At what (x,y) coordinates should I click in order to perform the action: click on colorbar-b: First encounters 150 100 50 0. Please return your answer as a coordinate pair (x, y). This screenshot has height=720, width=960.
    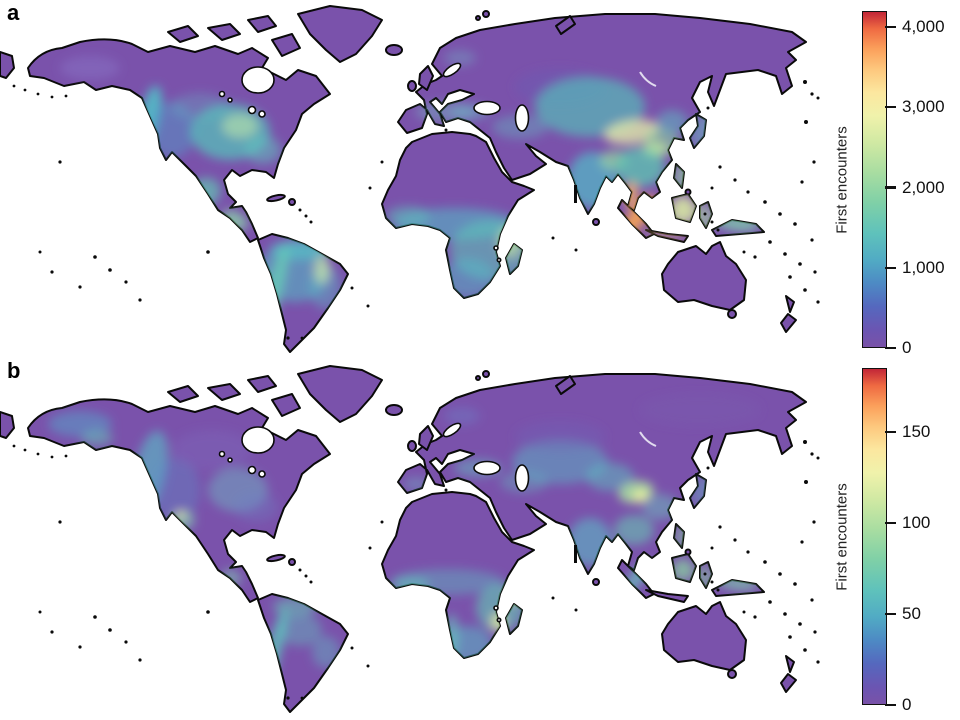
    Looking at the image, I should click on (895, 541).